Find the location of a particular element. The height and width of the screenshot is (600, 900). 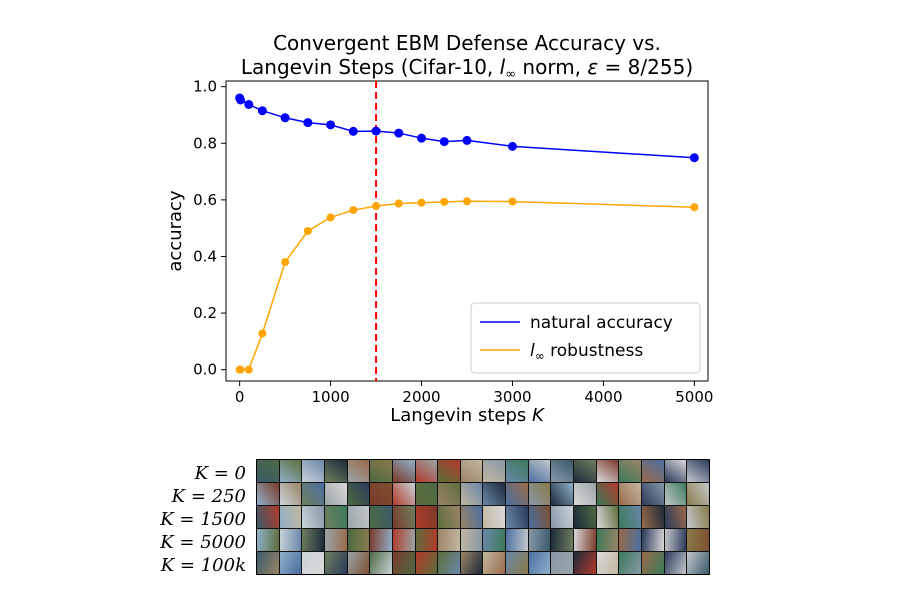

x-tick-label: 1000 is located at coordinates (330, 397).